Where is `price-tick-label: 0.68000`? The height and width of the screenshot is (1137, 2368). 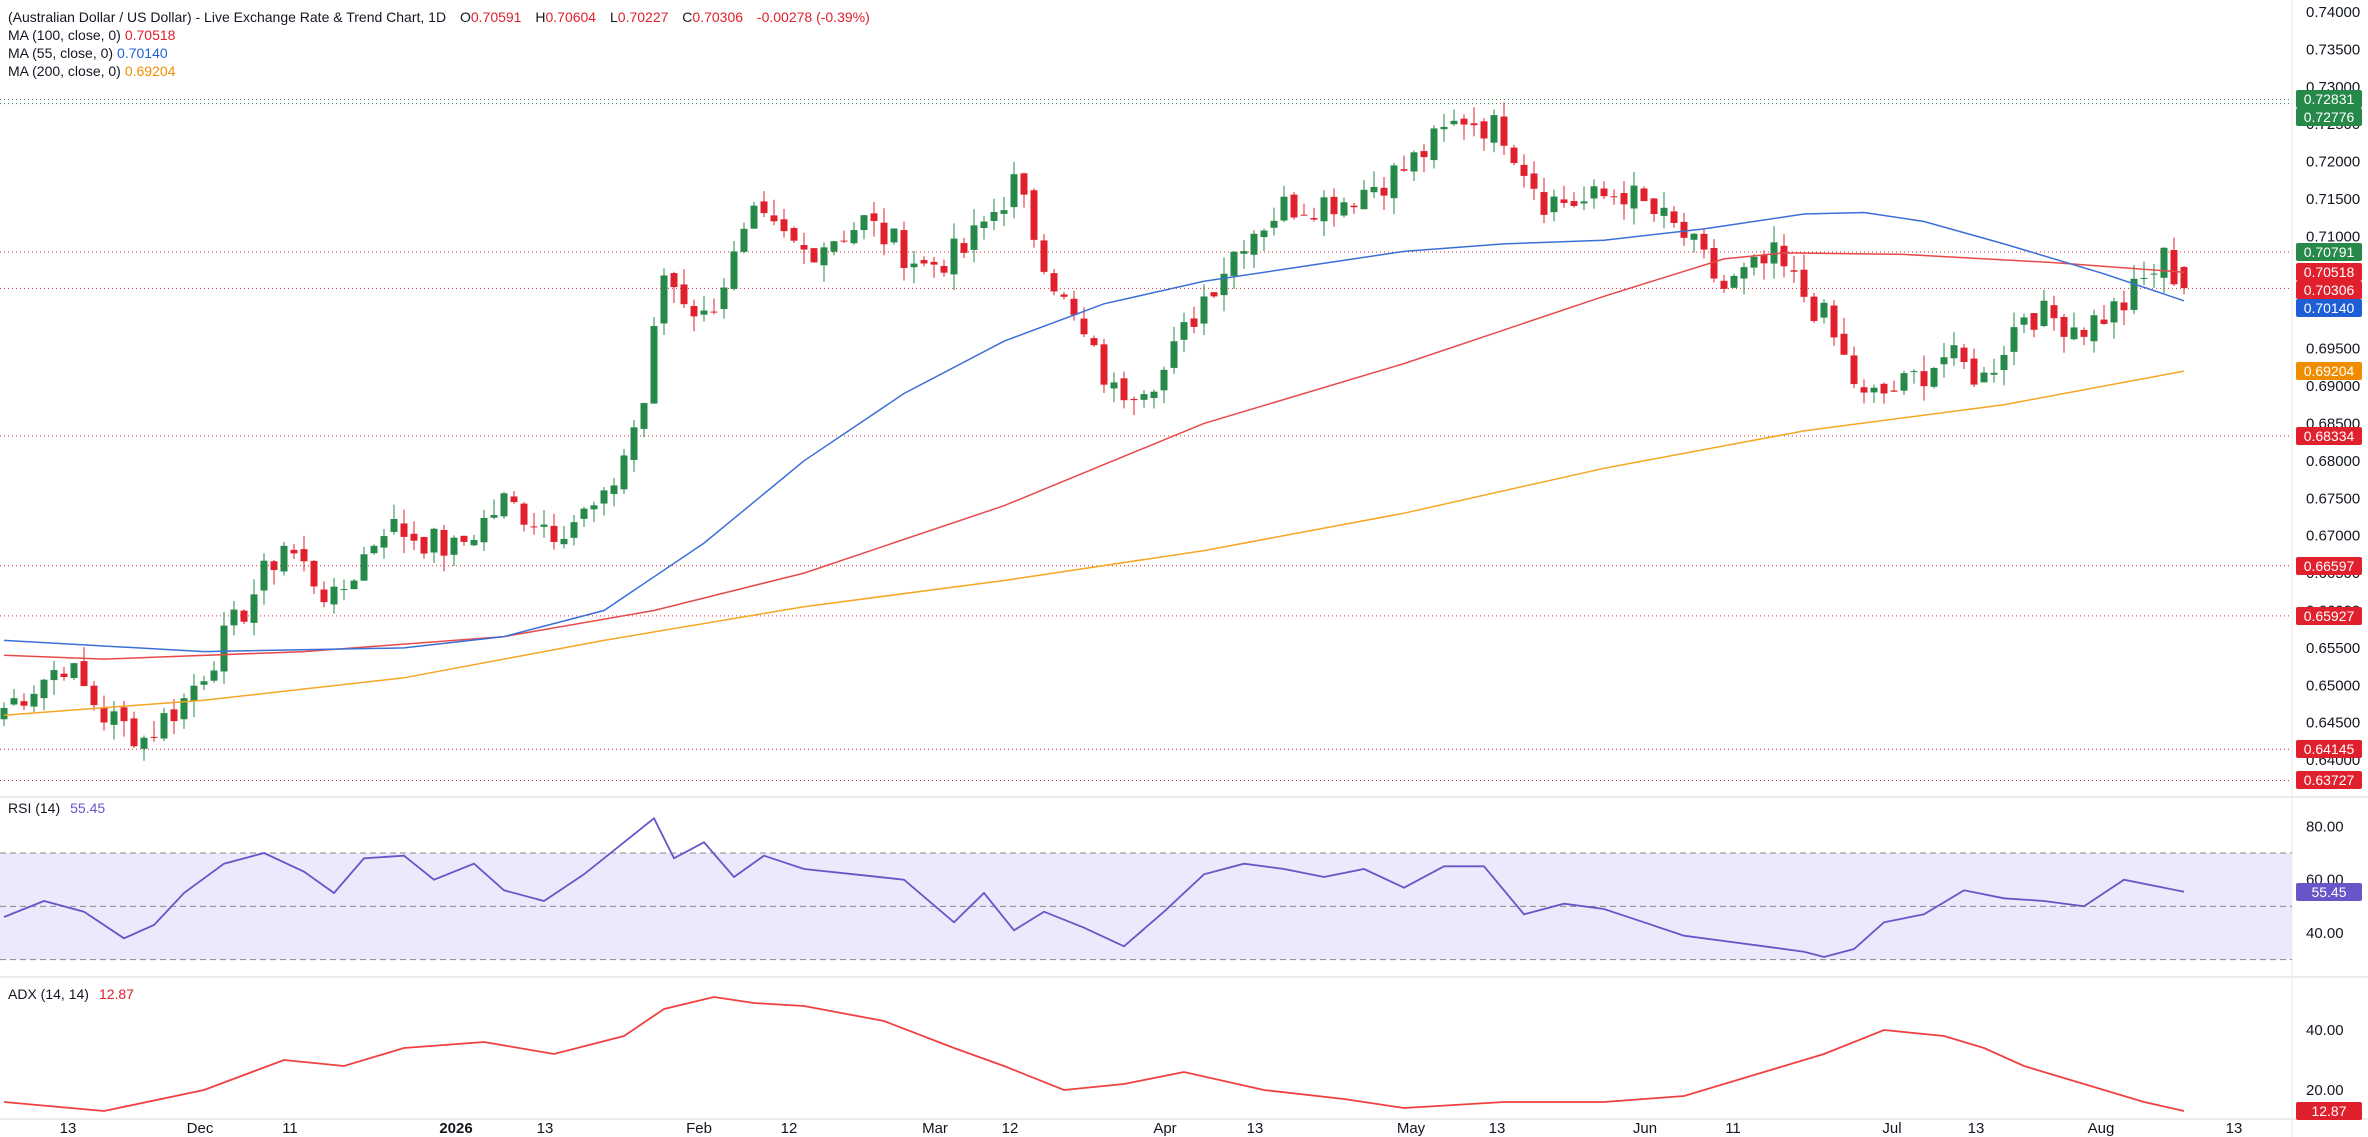 price-tick-label: 0.68000 is located at coordinates (2333, 461).